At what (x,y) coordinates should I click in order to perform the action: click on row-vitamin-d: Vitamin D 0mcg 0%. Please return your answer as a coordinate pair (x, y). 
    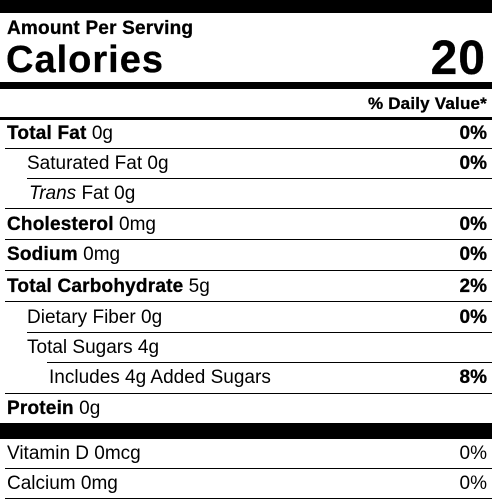
    Looking at the image, I should click on (246, 453).